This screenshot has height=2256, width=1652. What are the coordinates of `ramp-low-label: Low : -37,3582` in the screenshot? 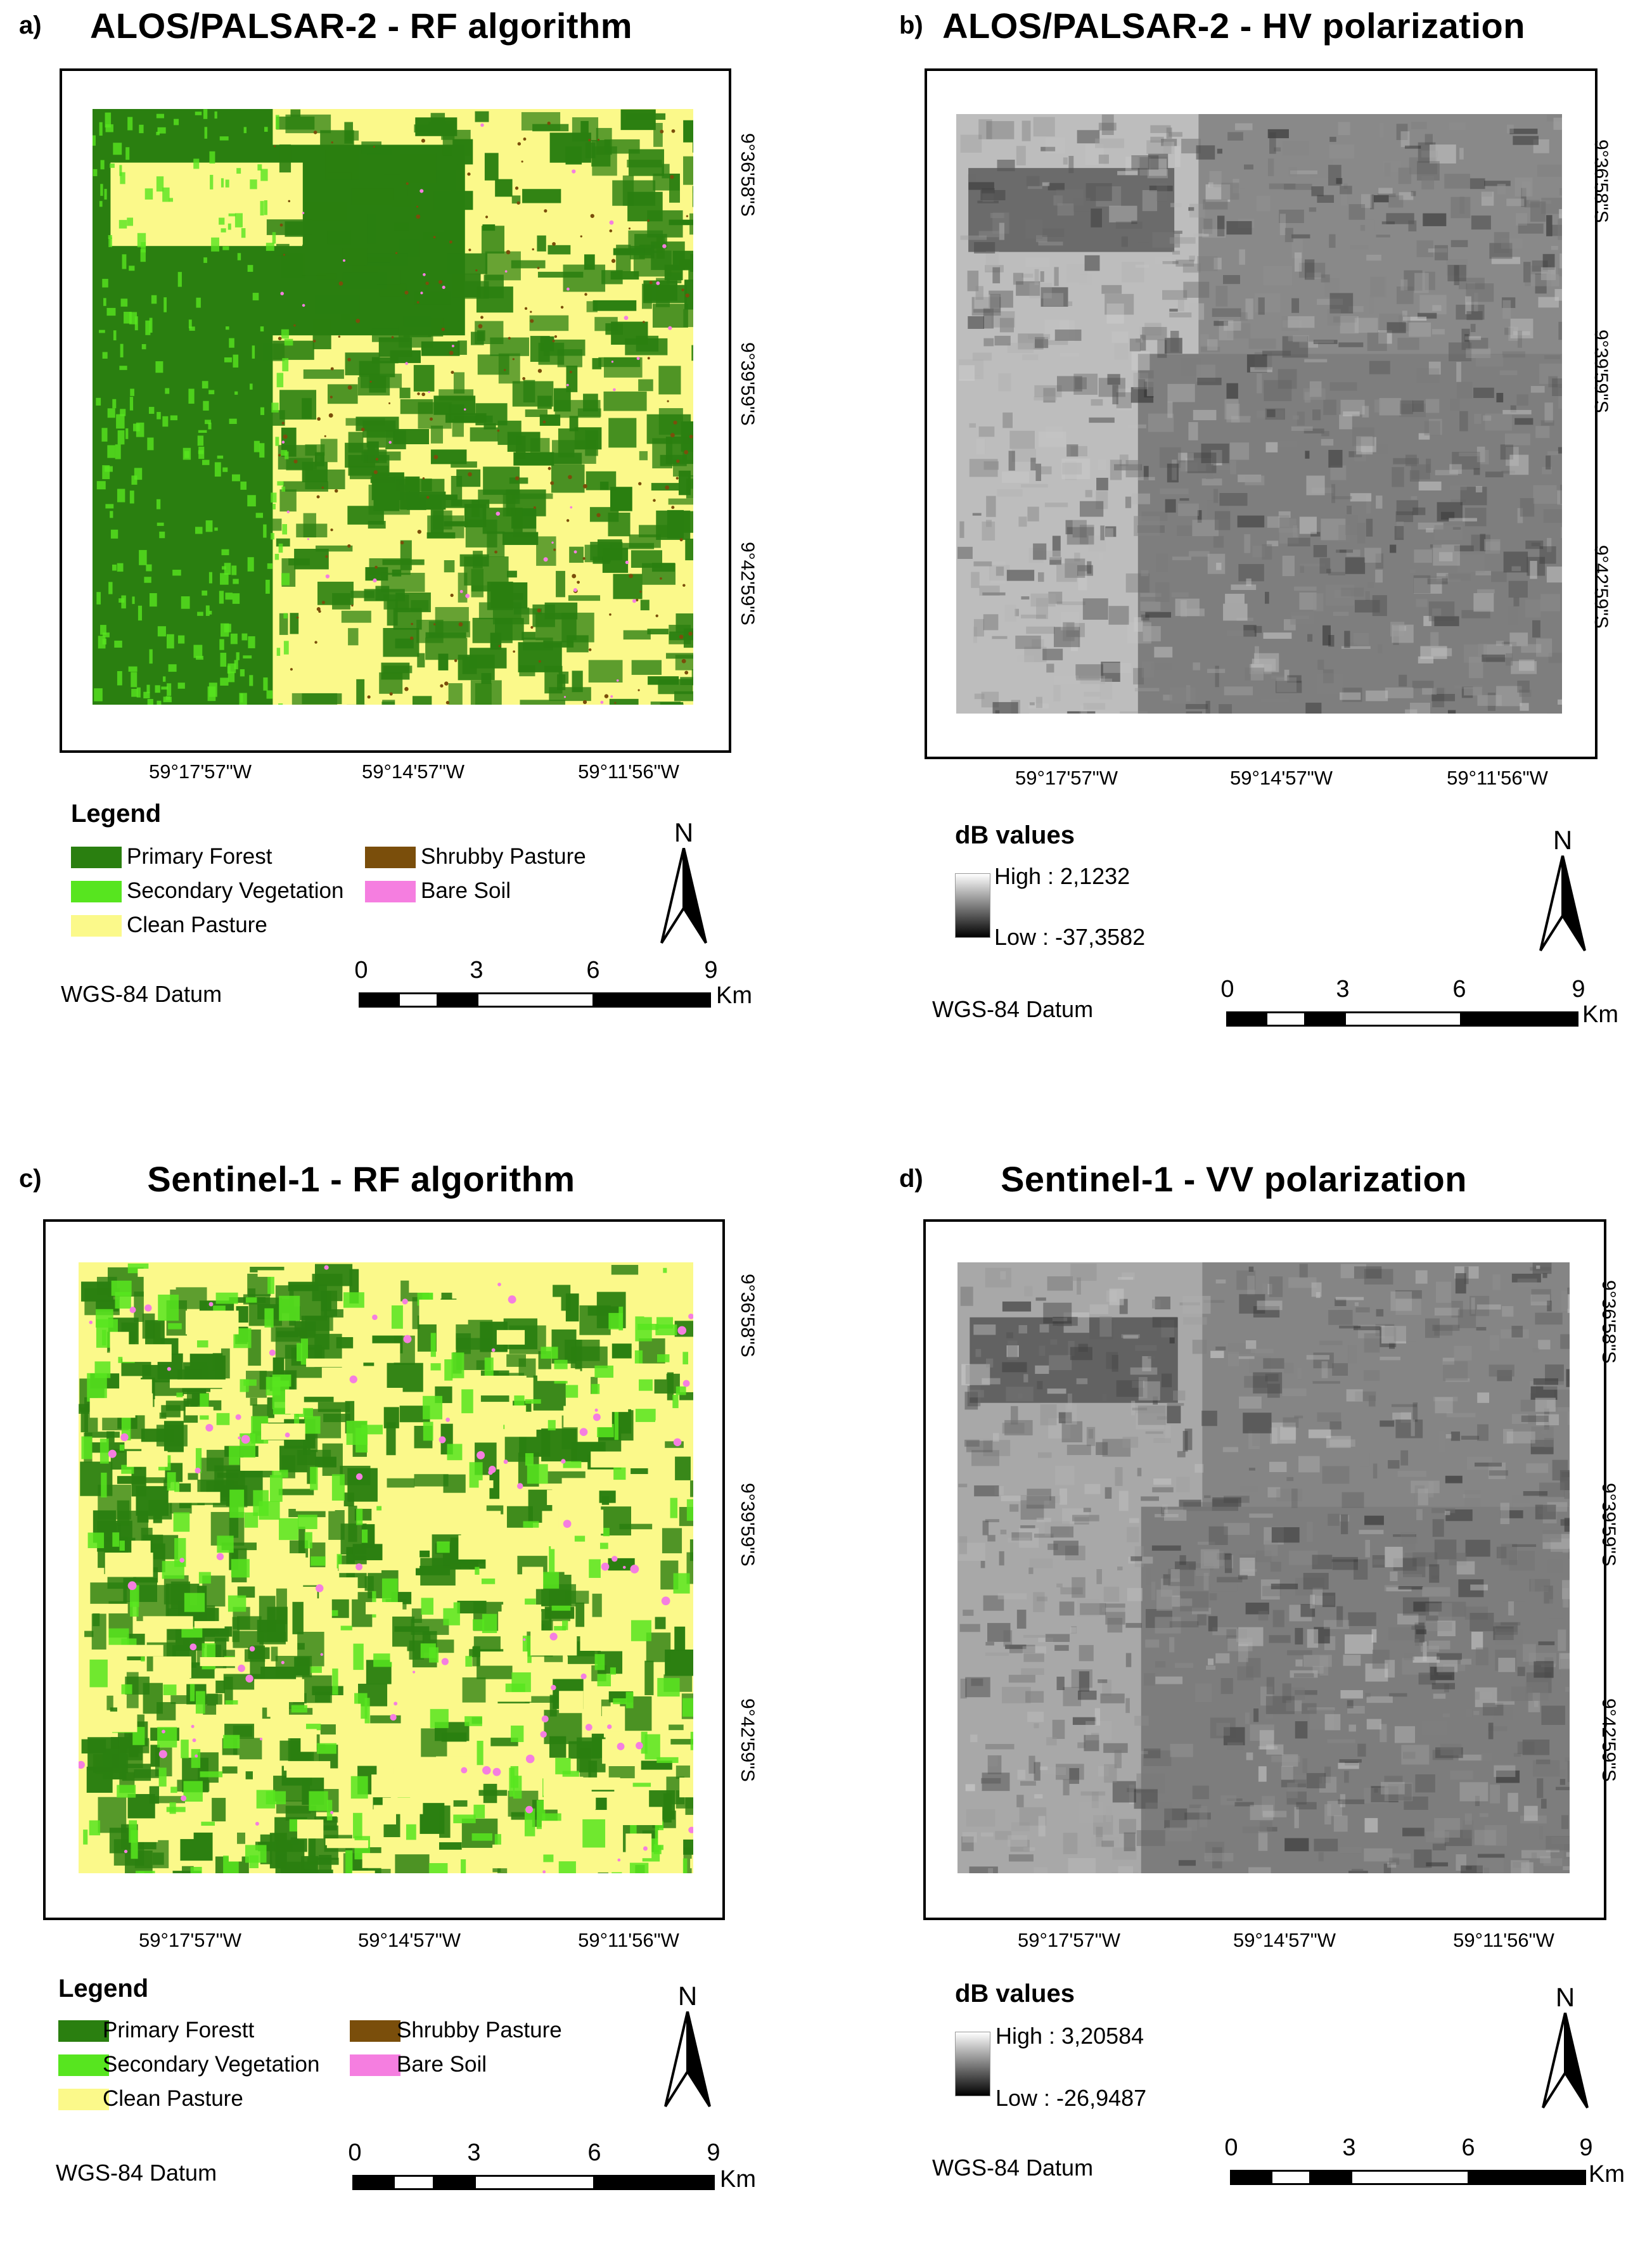 It's located at (1069, 937).